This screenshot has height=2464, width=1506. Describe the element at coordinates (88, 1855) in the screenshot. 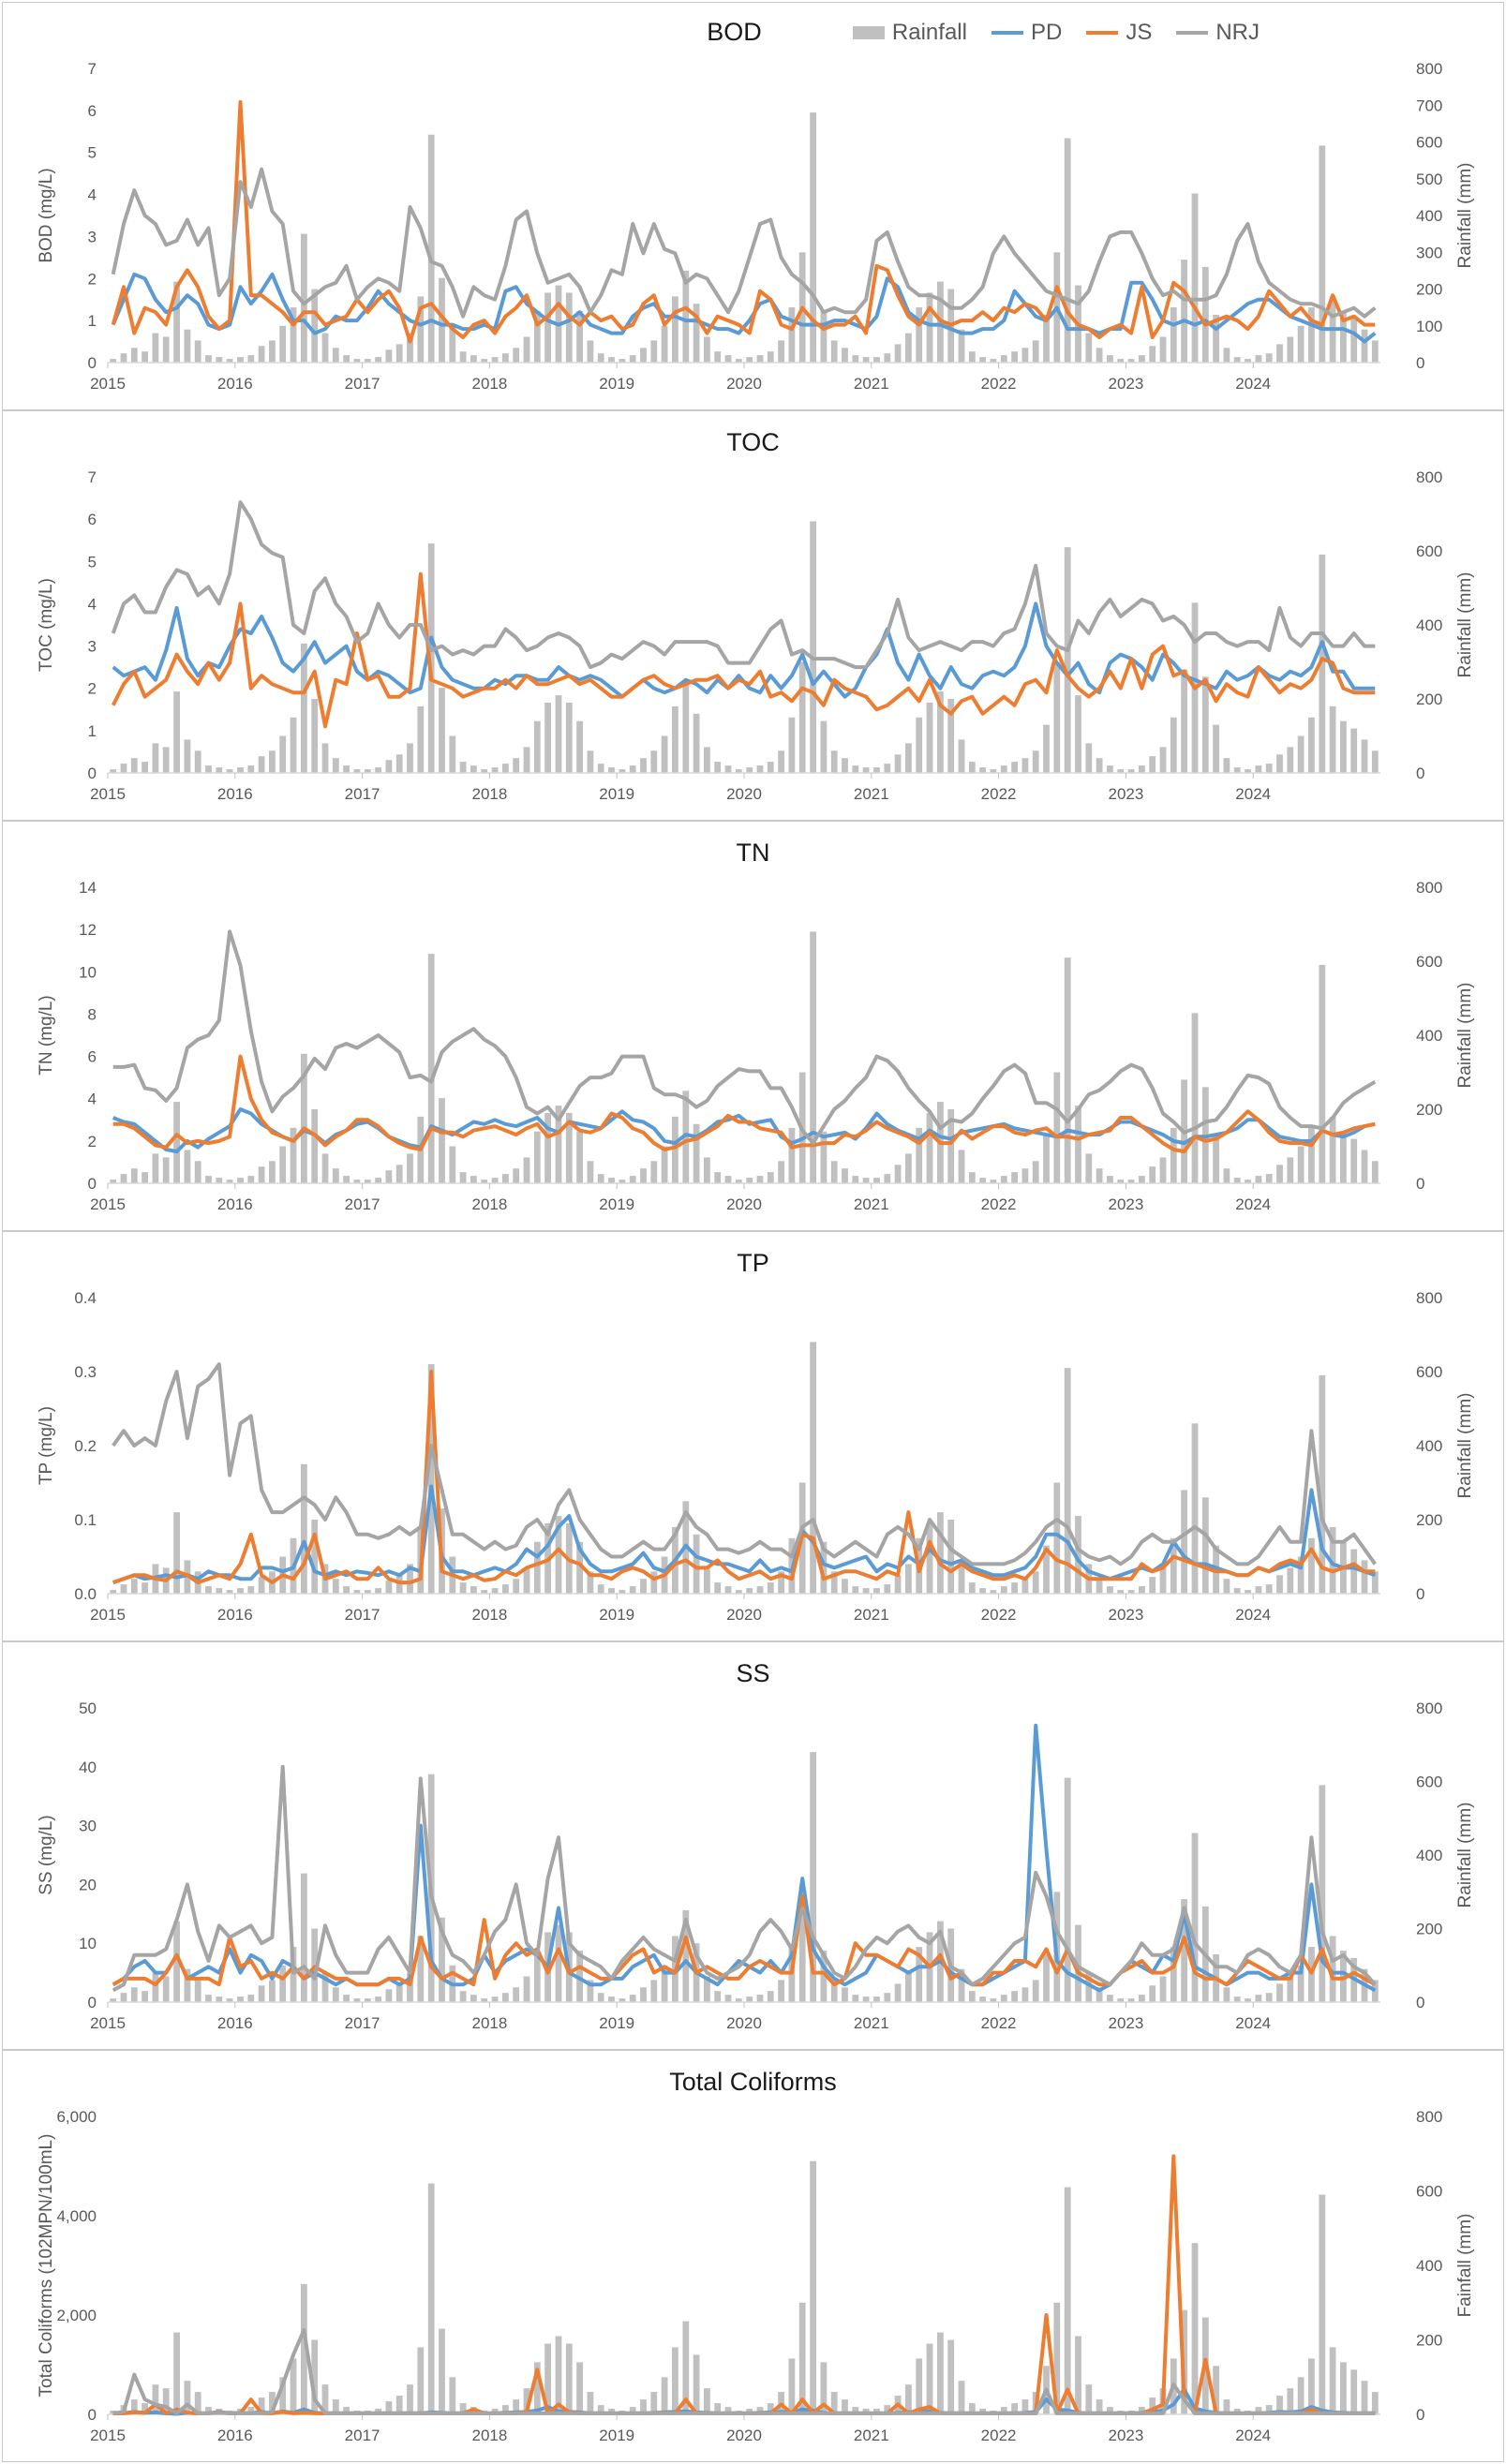

I see `y-axis-left: 0 10 20 30 40 50` at that location.